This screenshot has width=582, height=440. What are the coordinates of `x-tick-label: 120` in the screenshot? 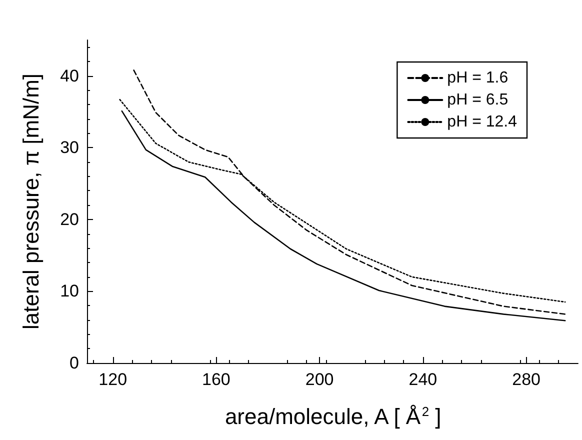 It's located at (113, 379).